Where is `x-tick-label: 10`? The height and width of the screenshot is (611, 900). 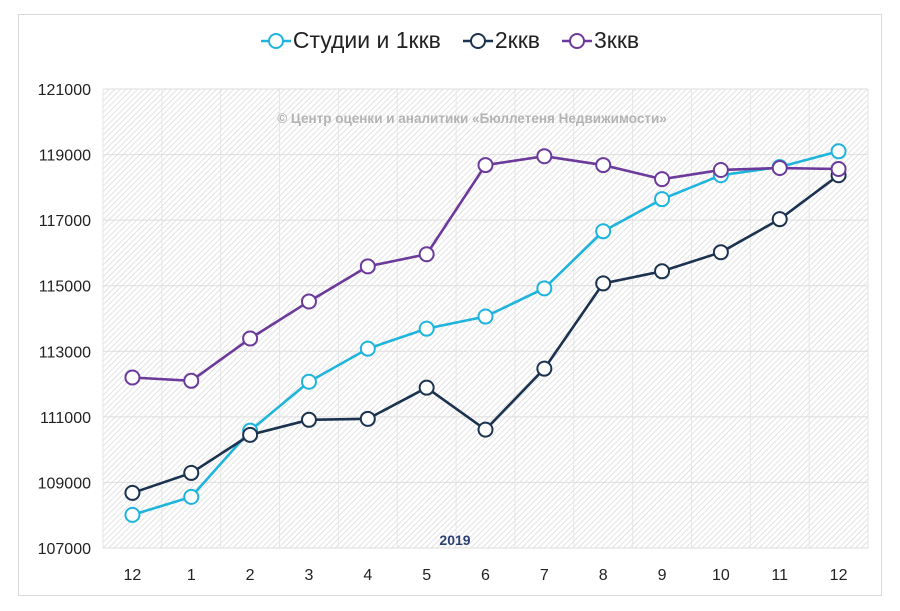 x-tick-label: 10 is located at coordinates (721, 575).